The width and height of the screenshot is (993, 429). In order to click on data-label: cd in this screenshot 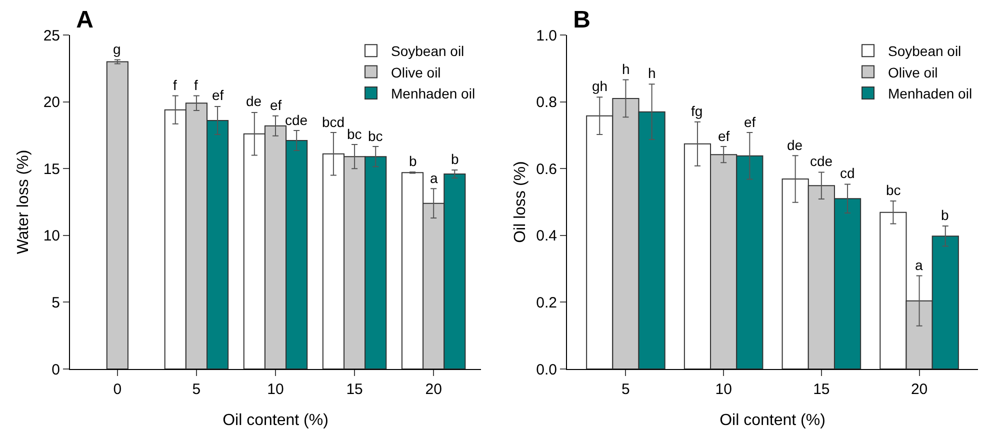, I will do `click(847, 173)`.